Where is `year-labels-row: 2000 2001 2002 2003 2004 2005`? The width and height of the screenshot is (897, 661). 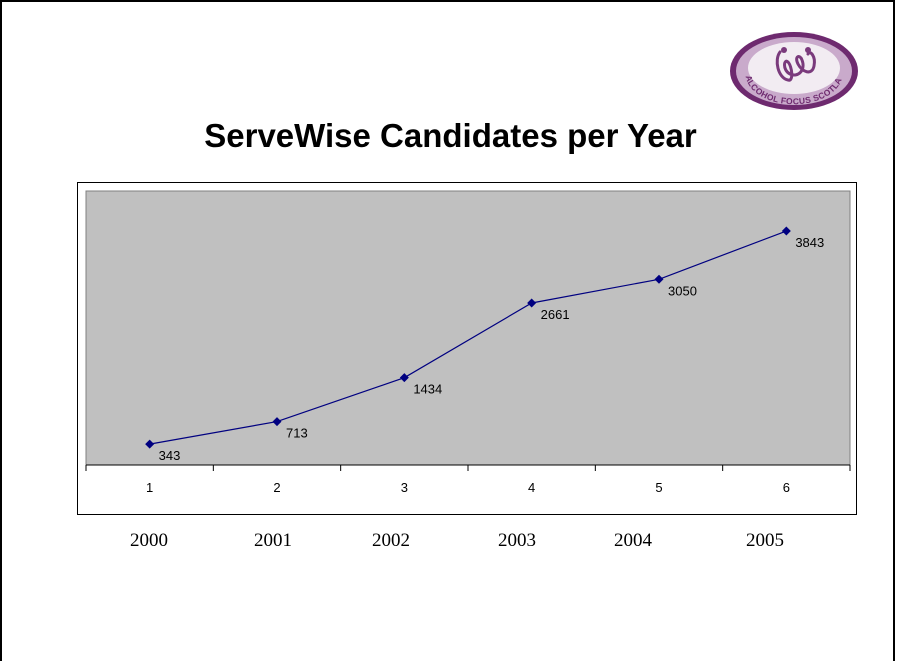 year-labels-row: 2000 2001 2002 2003 2004 2005 is located at coordinates (449, 545).